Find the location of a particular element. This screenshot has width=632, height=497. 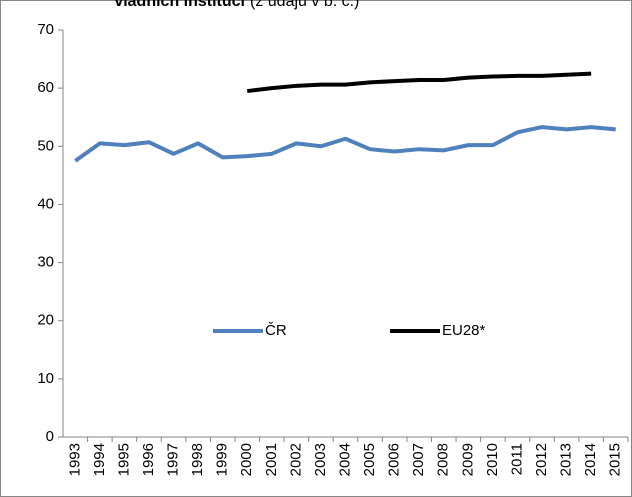

x-tick-label: 2014 is located at coordinates (590, 459).